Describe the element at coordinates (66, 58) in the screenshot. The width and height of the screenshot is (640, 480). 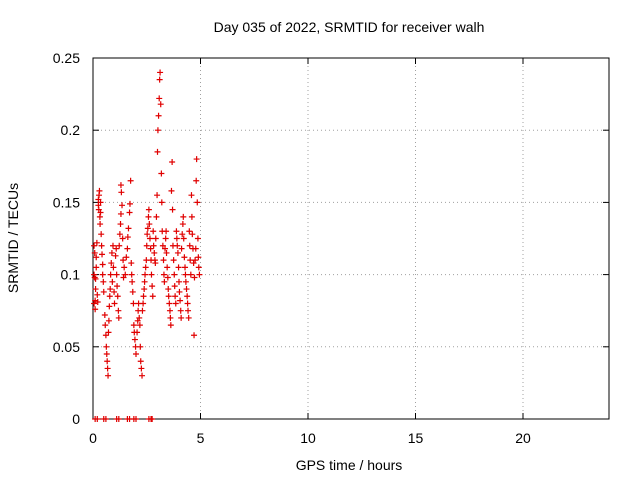
I see `y-tick-label: 0.25` at that location.